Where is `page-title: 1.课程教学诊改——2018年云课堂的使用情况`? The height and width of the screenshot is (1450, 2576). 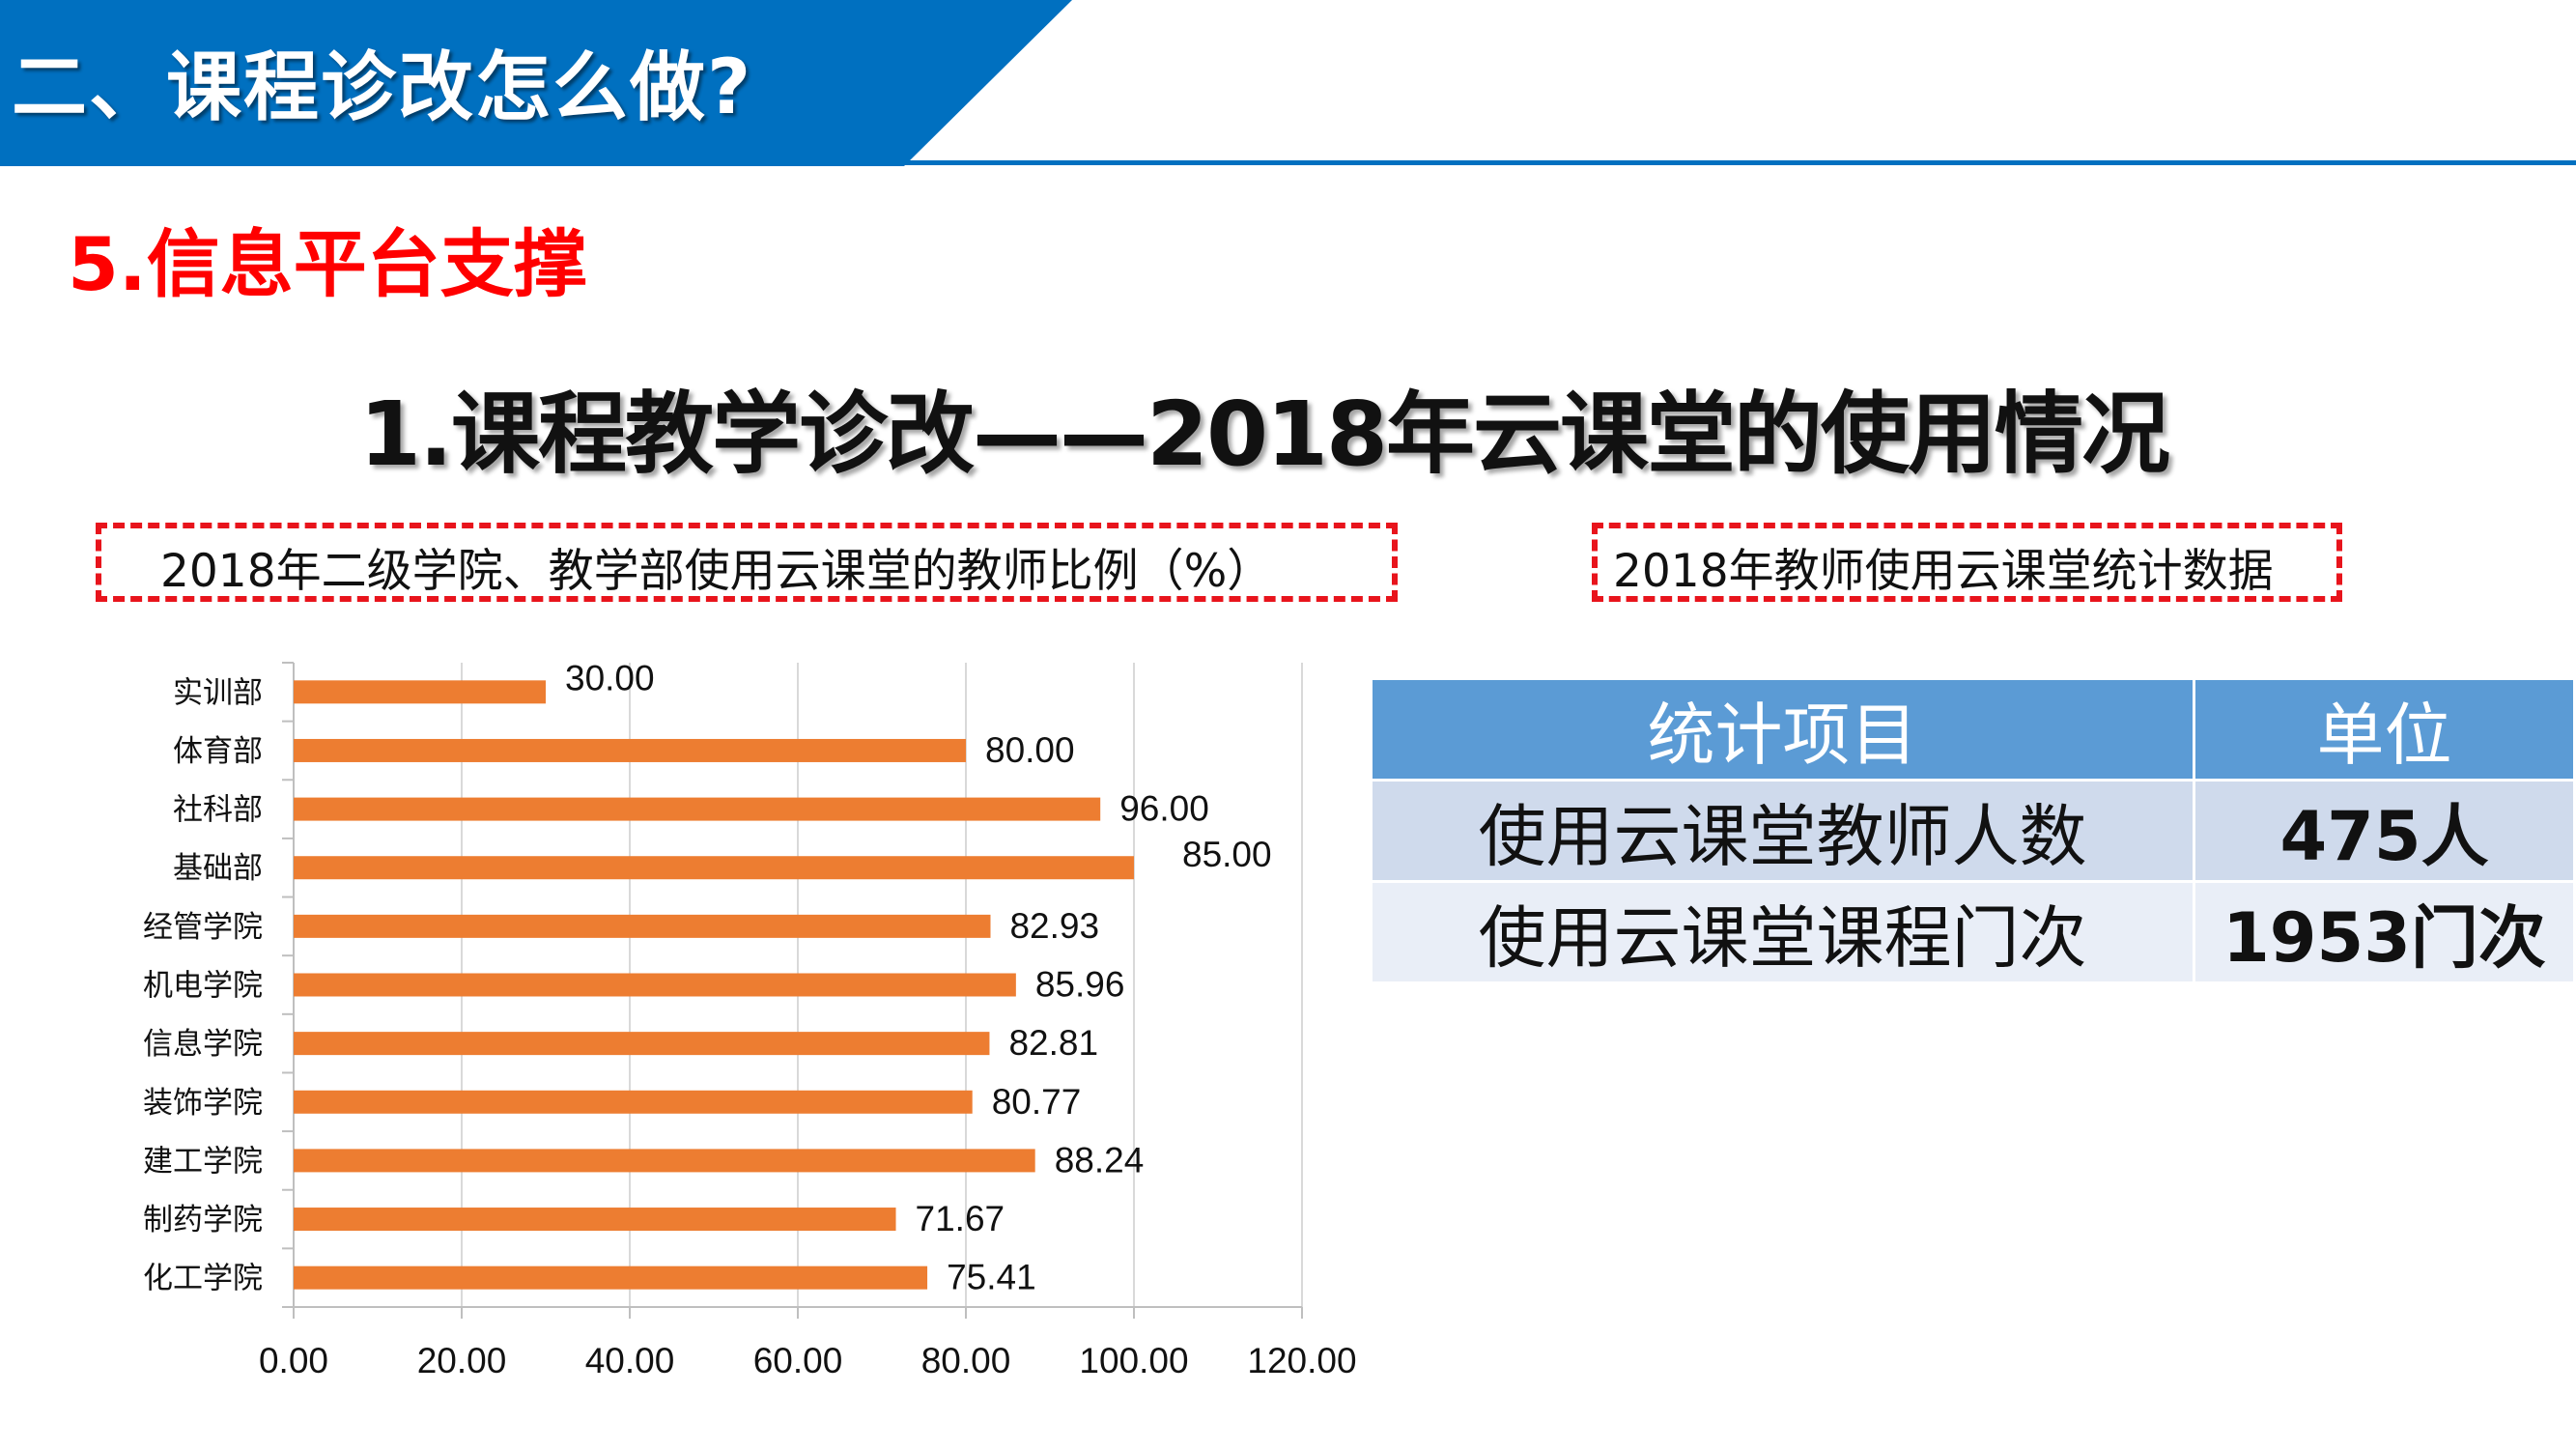 page-title: 1.课程教学诊改——2018年云课堂的使用情况 is located at coordinates (1264, 435).